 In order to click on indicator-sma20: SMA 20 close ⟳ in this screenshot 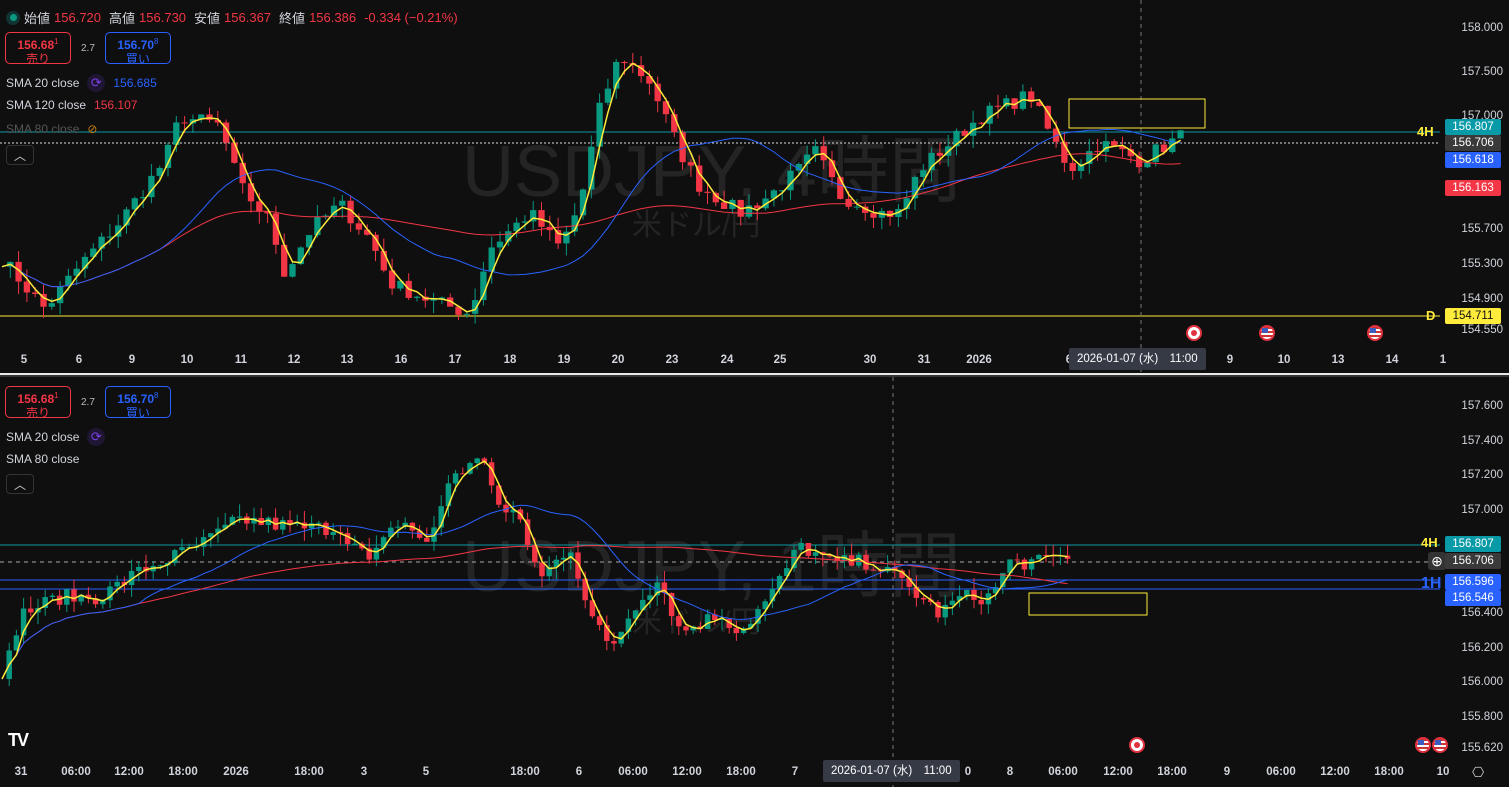, I will do `click(56, 437)`.